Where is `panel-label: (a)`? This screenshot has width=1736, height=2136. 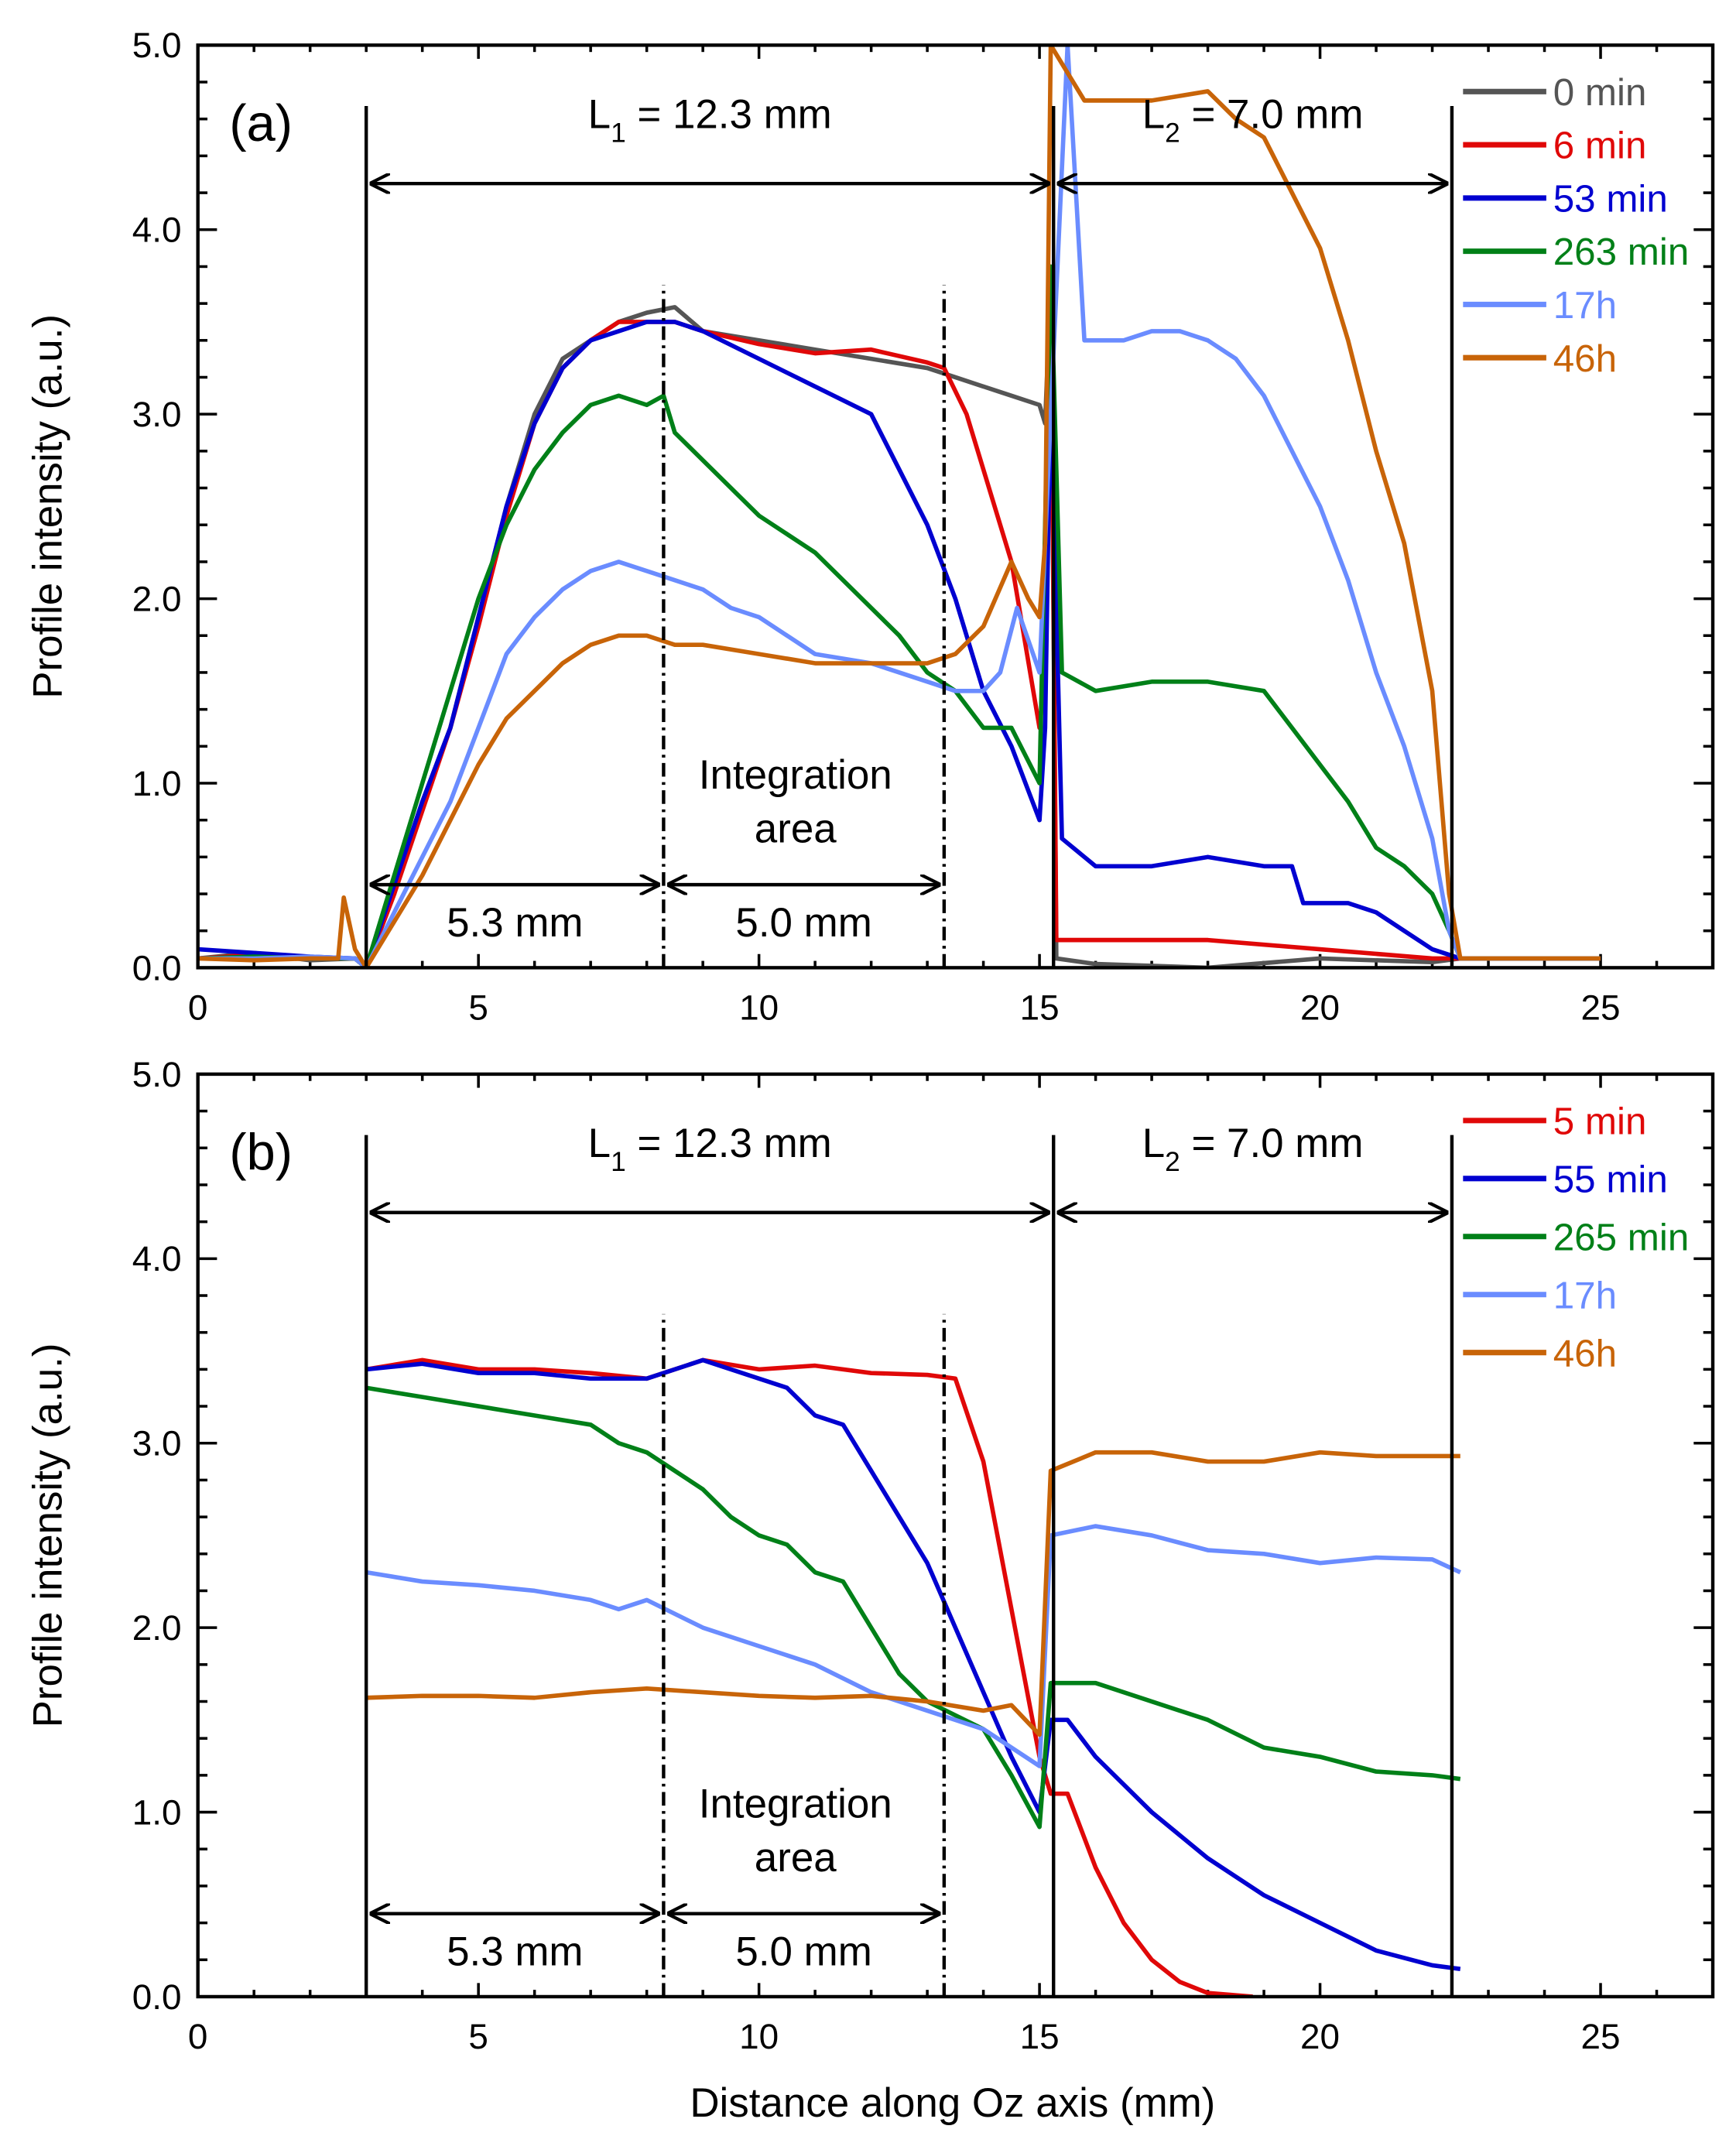 panel-label: (a) is located at coordinates (261, 123).